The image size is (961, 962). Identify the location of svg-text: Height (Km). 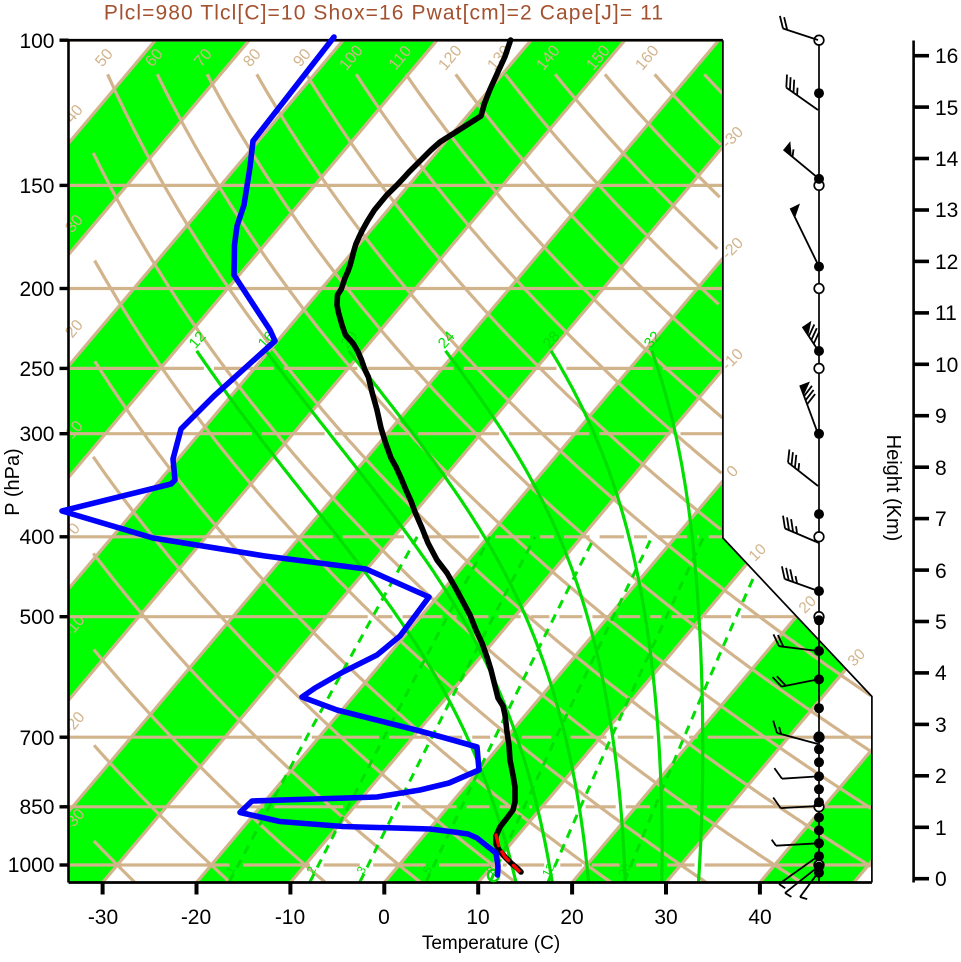
(893, 488).